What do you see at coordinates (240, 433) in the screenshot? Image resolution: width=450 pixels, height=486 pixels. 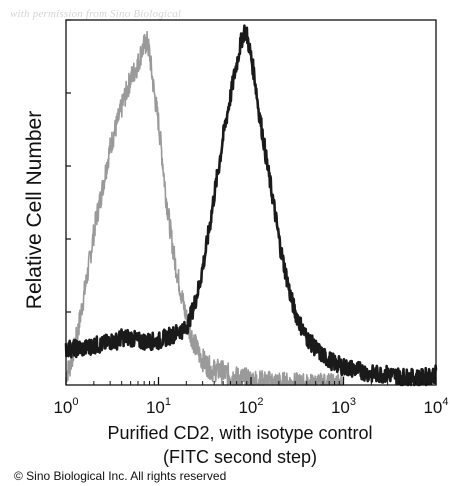 I see `x-axis-label-line1: Purified CD2, with isotype control` at bounding box center [240, 433].